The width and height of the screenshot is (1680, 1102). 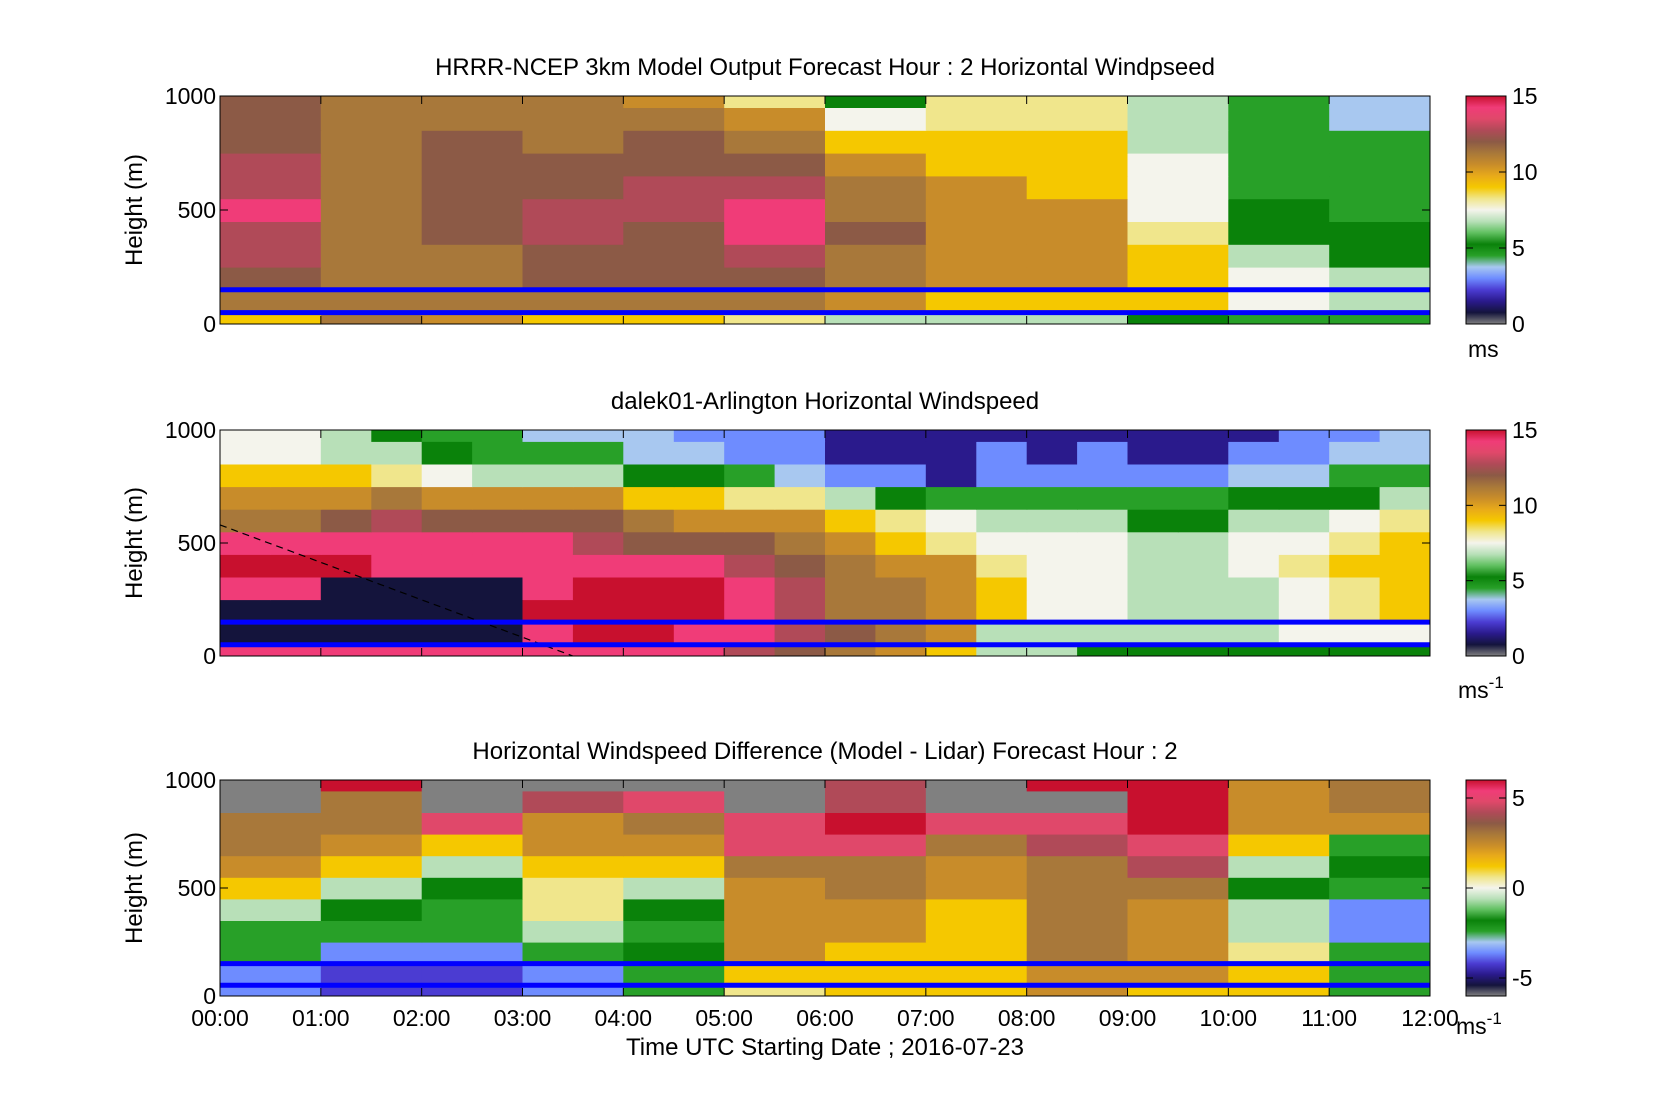 I want to click on colorbar-difference: -5 0 5 ms-1, so click(x=1494, y=909).